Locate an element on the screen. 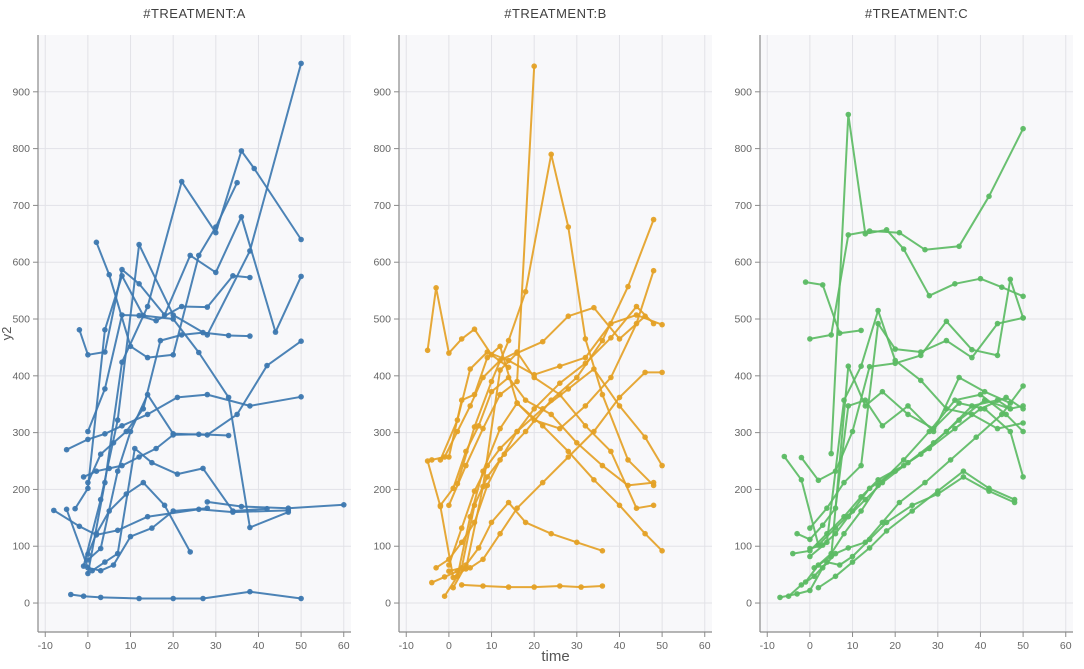 This screenshot has height=669, width=1084. y-tick-label: 700 is located at coordinates (382, 206).